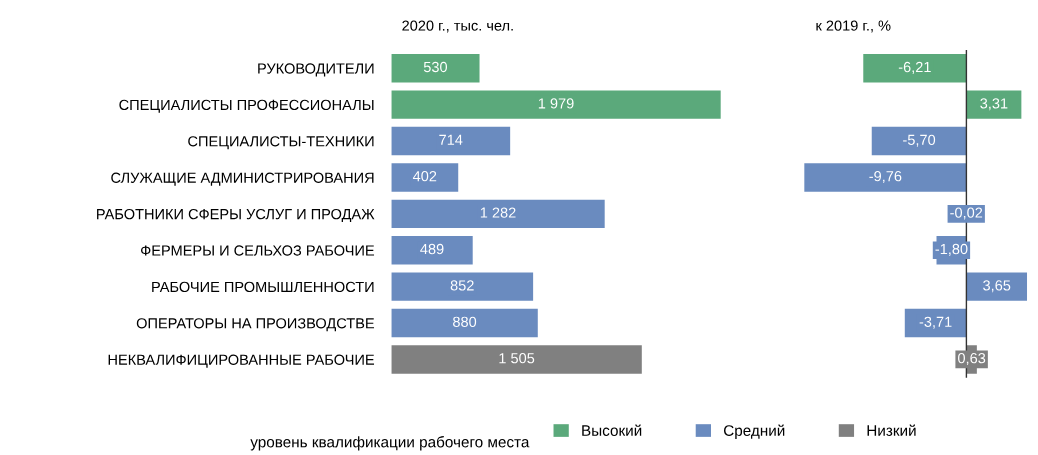  I want to click on data-label: 1 282, so click(498, 212).